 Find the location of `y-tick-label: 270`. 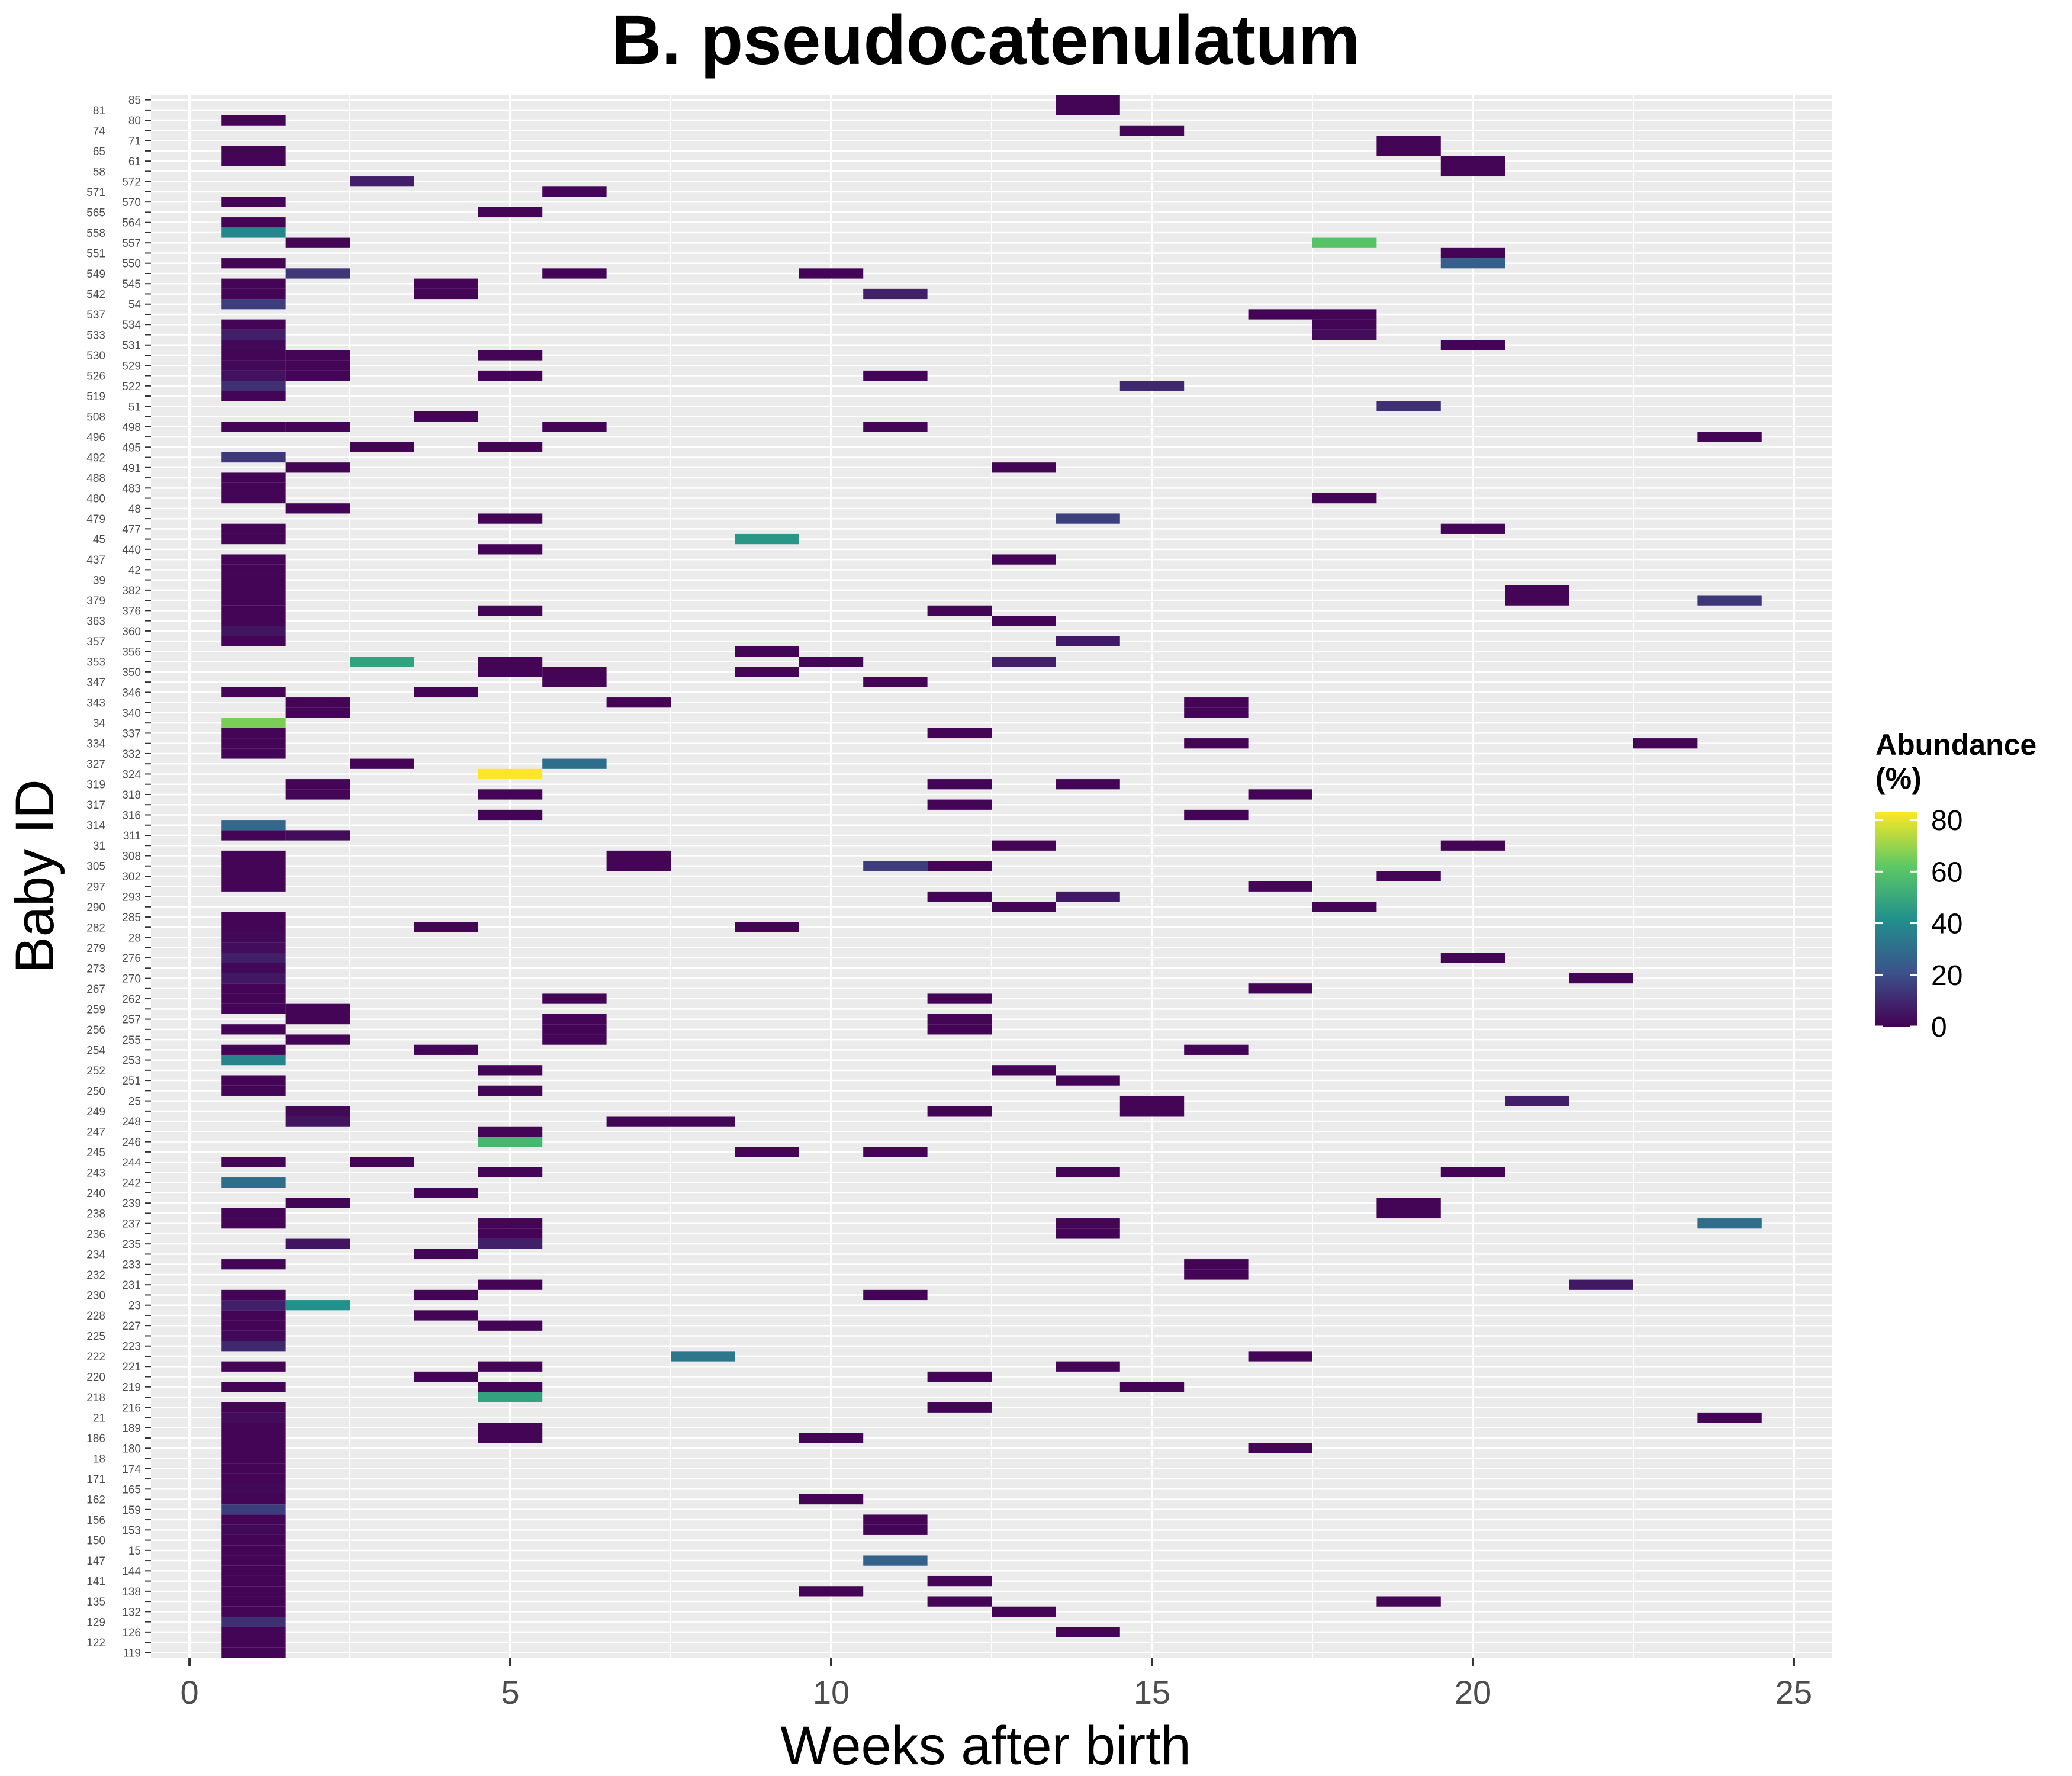

y-tick-label: 270 is located at coordinates (131, 979).